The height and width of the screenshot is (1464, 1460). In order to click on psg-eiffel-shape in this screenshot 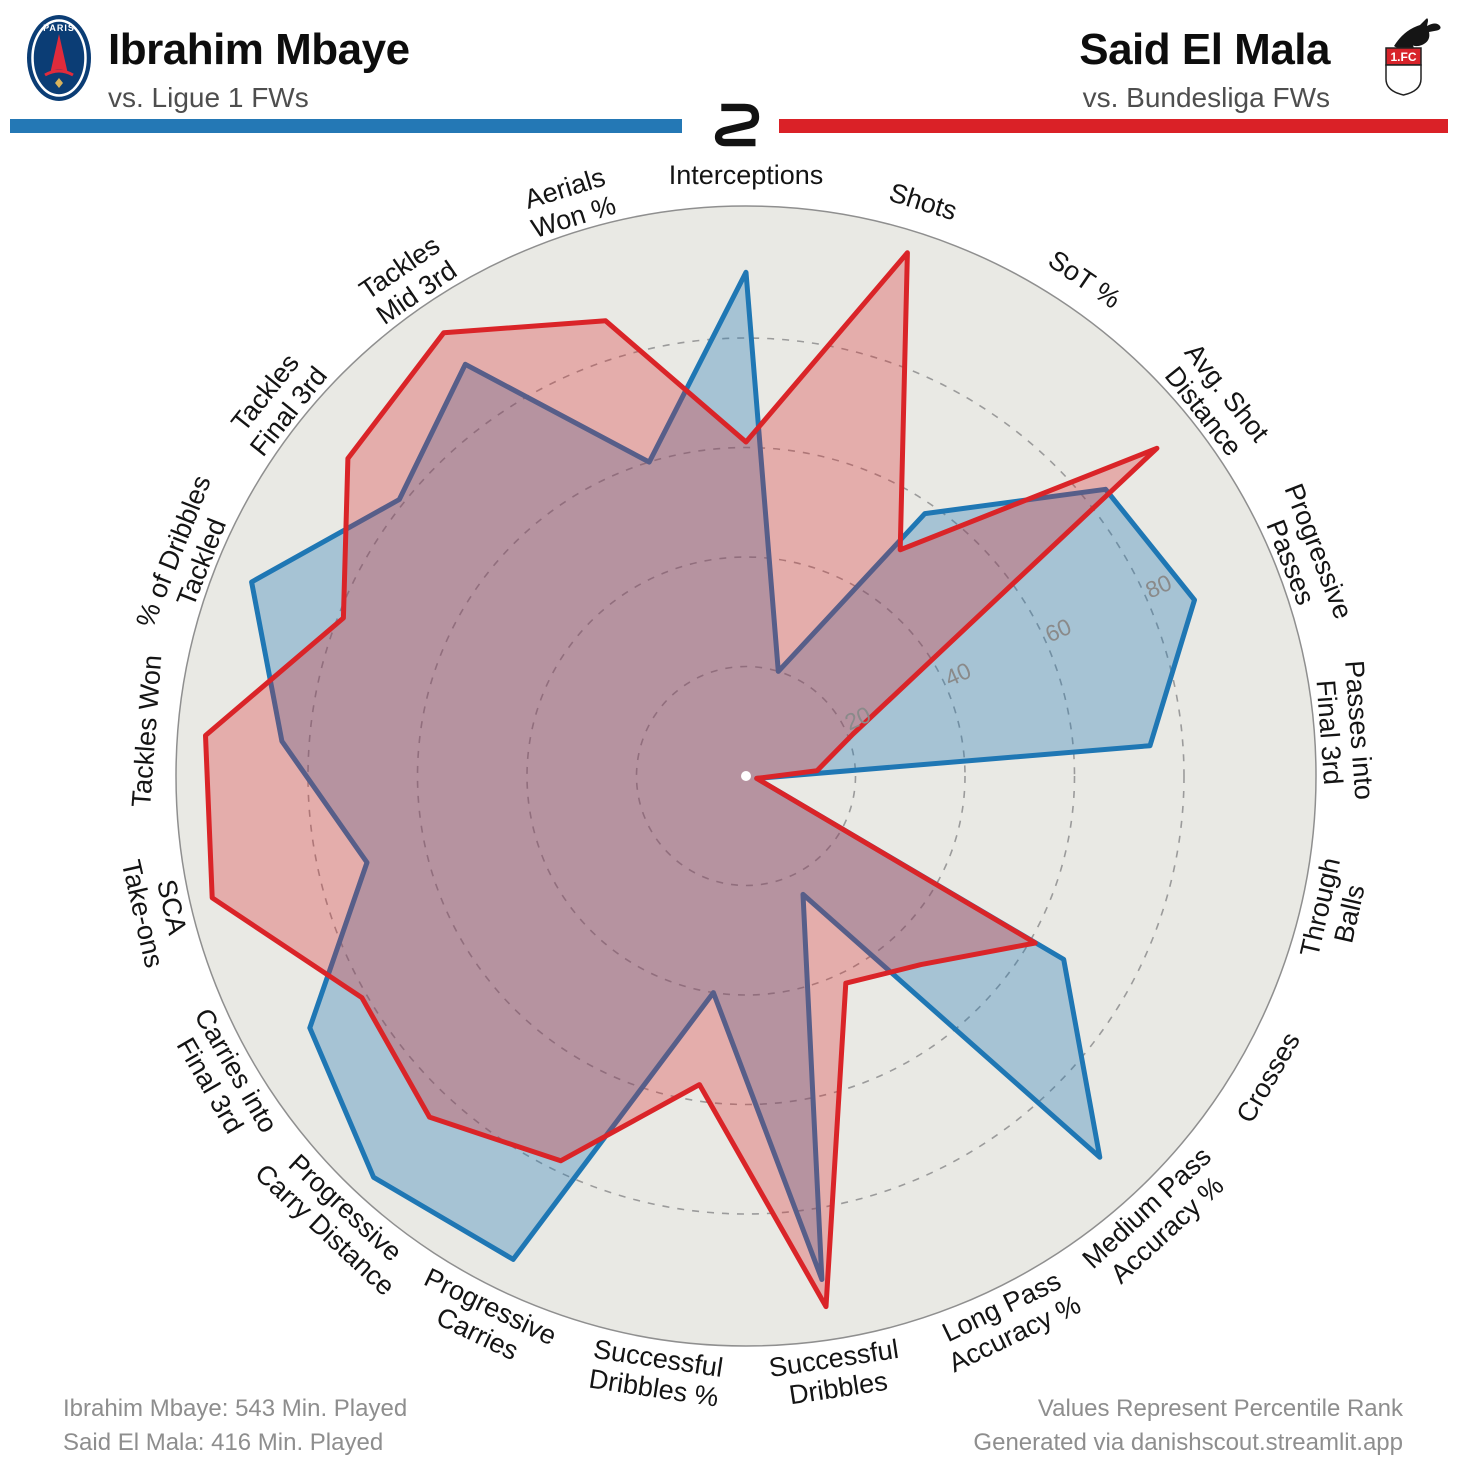, I will do `click(59, 53)`.